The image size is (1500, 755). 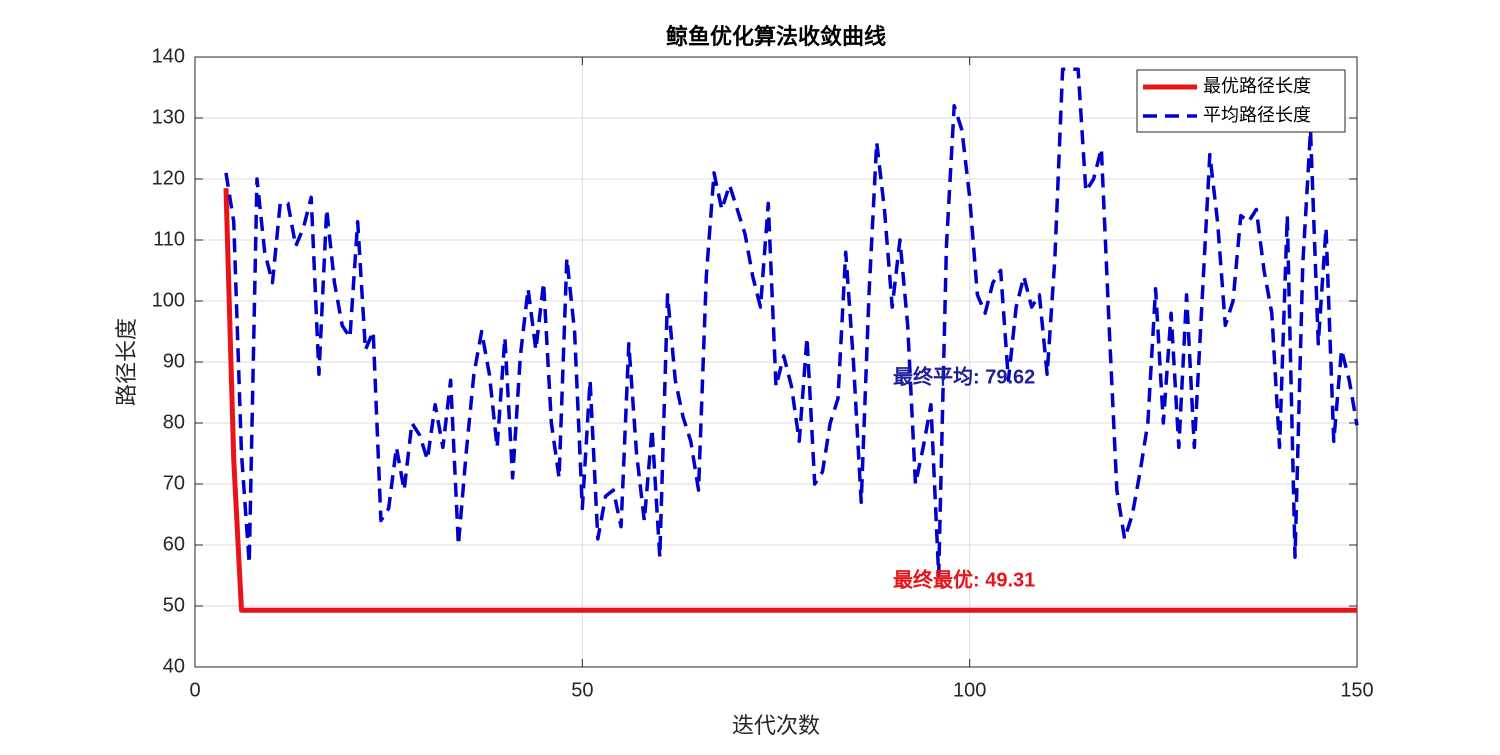 What do you see at coordinates (174, 483) in the screenshot?
I see `y-tick-label: 70` at bounding box center [174, 483].